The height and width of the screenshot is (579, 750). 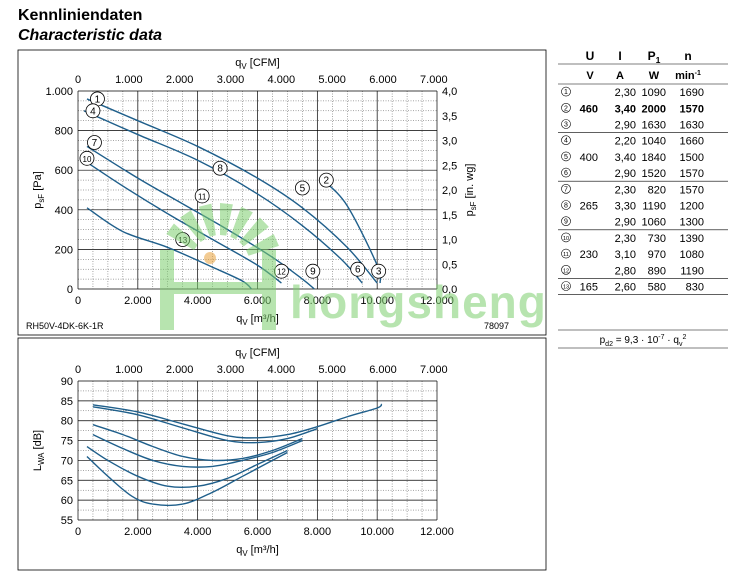 What do you see at coordinates (418, 302) in the screenshot?
I see `watermark-text: hongsheng` at bounding box center [418, 302].